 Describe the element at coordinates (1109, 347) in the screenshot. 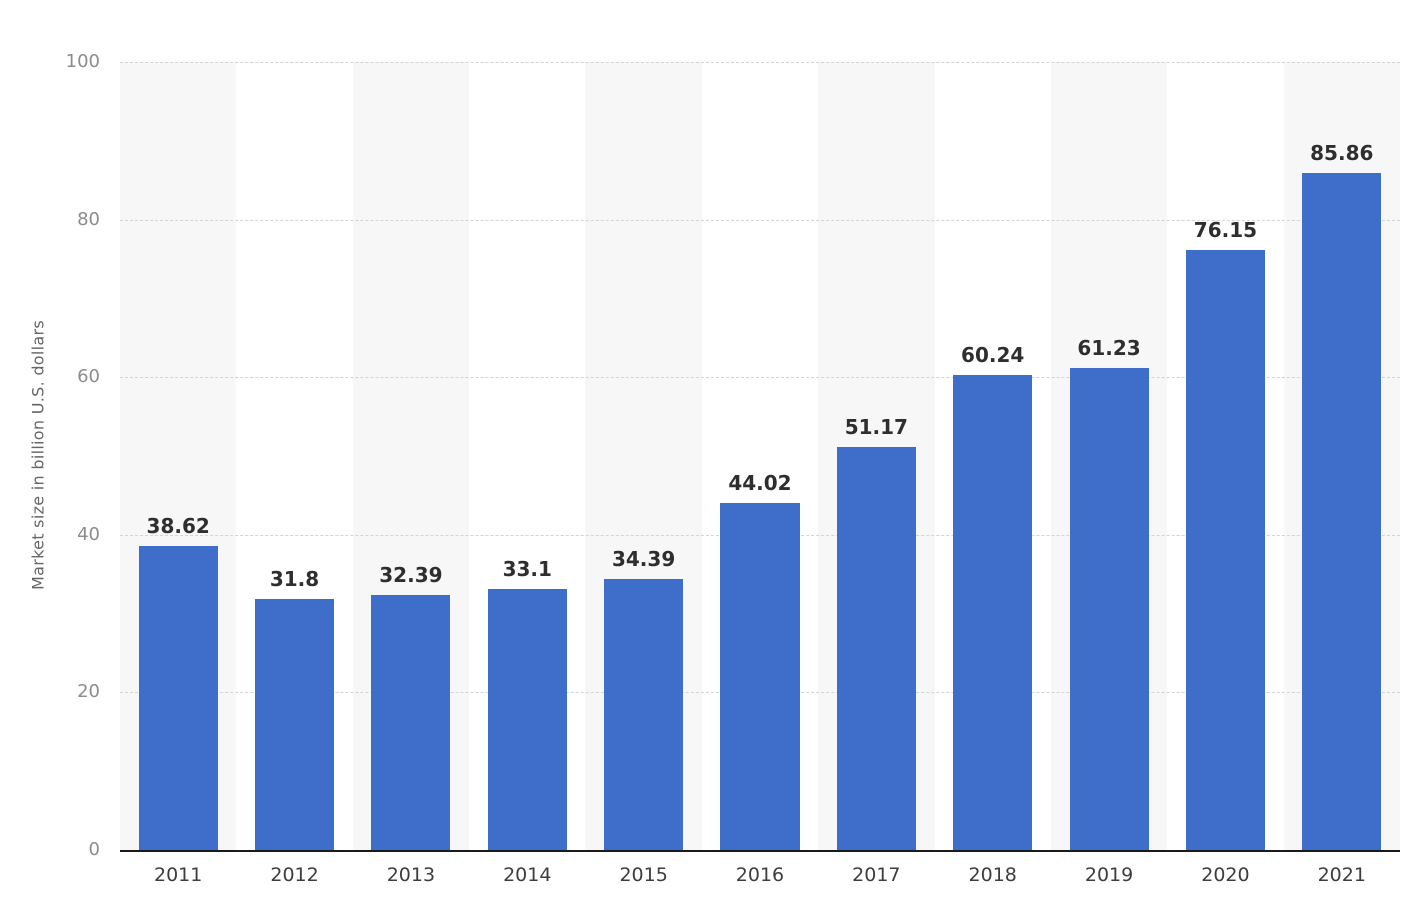

I see `bar-value-label: 61.23` at that location.